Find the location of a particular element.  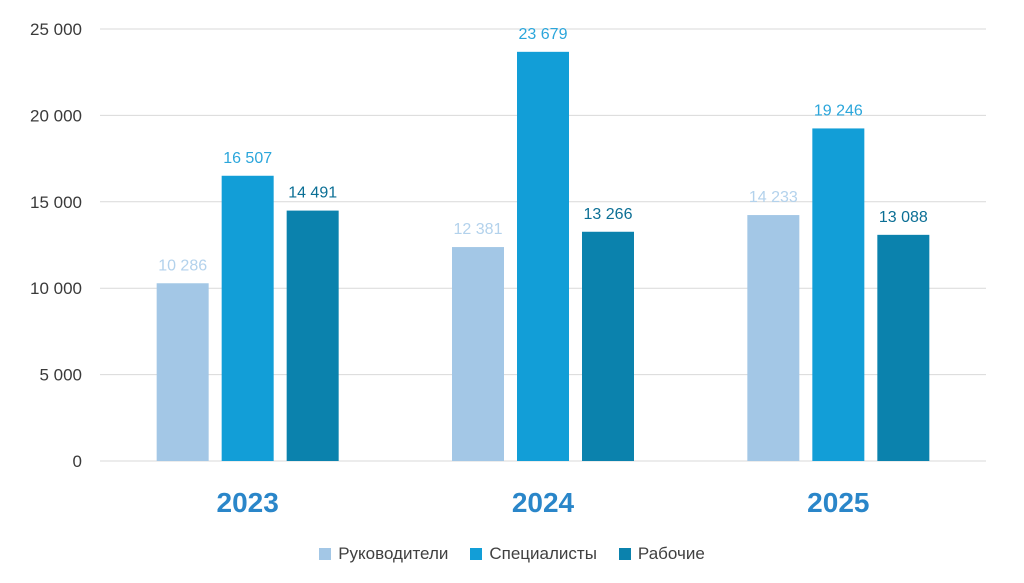

data-label: 19 246 is located at coordinates (838, 110).